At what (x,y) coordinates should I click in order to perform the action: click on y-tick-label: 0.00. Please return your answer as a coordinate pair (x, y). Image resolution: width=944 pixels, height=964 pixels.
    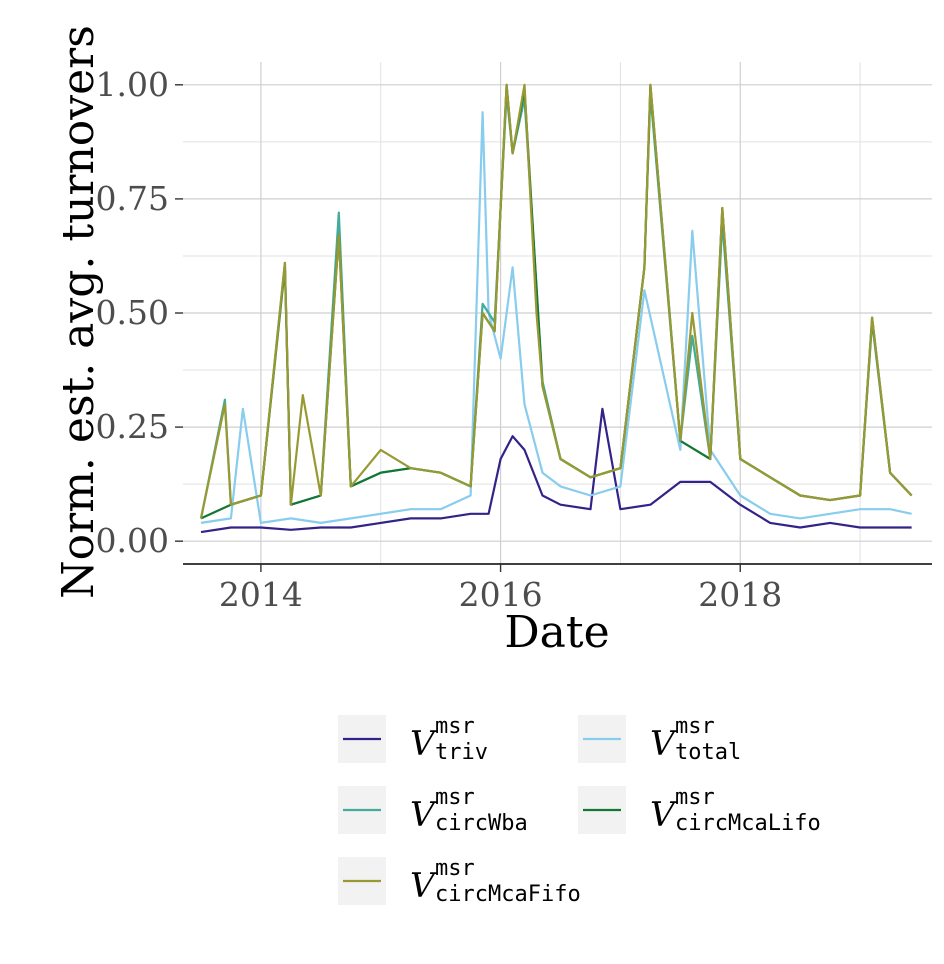
    Looking at the image, I should click on (132, 540).